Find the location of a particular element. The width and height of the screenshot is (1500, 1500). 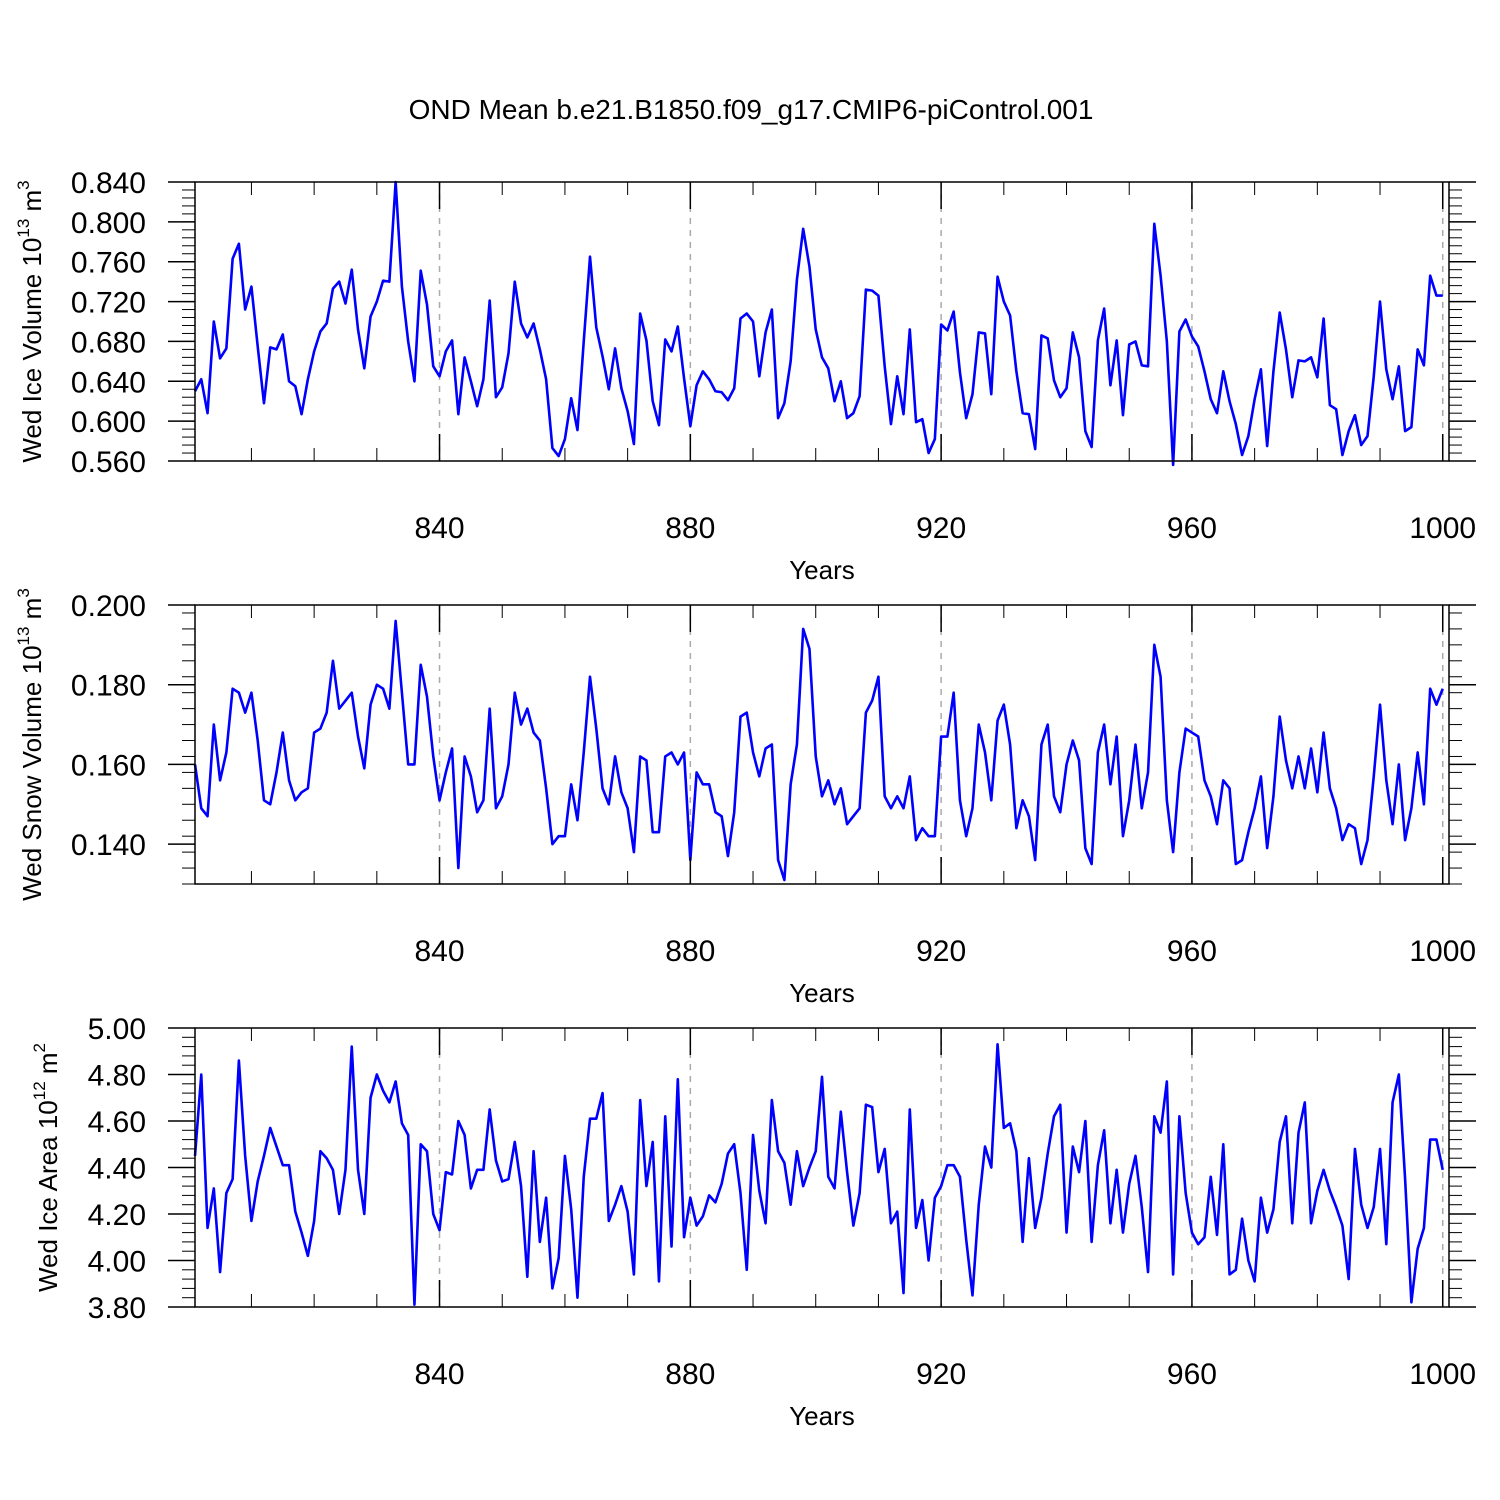

y-tick-label: 0.680 is located at coordinates (108, 342).